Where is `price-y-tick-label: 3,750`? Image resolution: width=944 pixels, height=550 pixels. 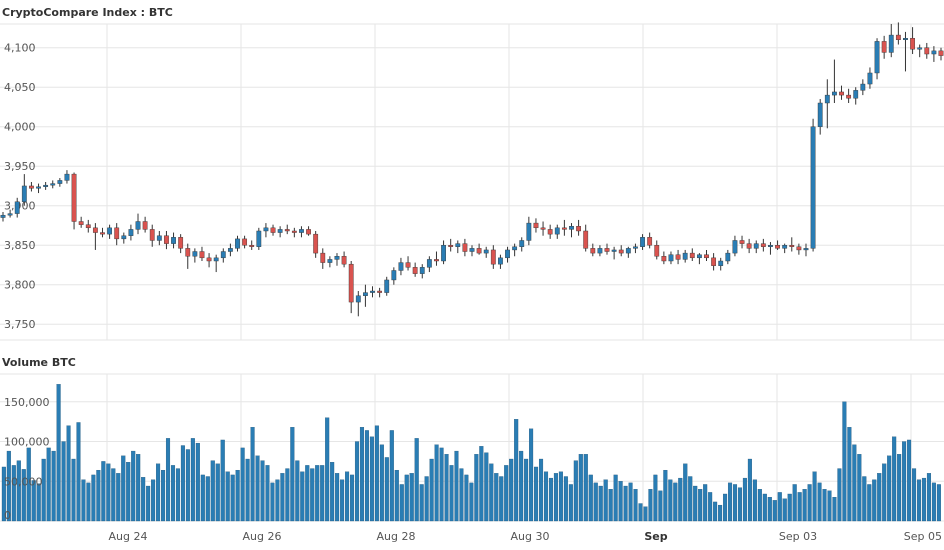 price-y-tick-label: 3,750 is located at coordinates (20, 324).